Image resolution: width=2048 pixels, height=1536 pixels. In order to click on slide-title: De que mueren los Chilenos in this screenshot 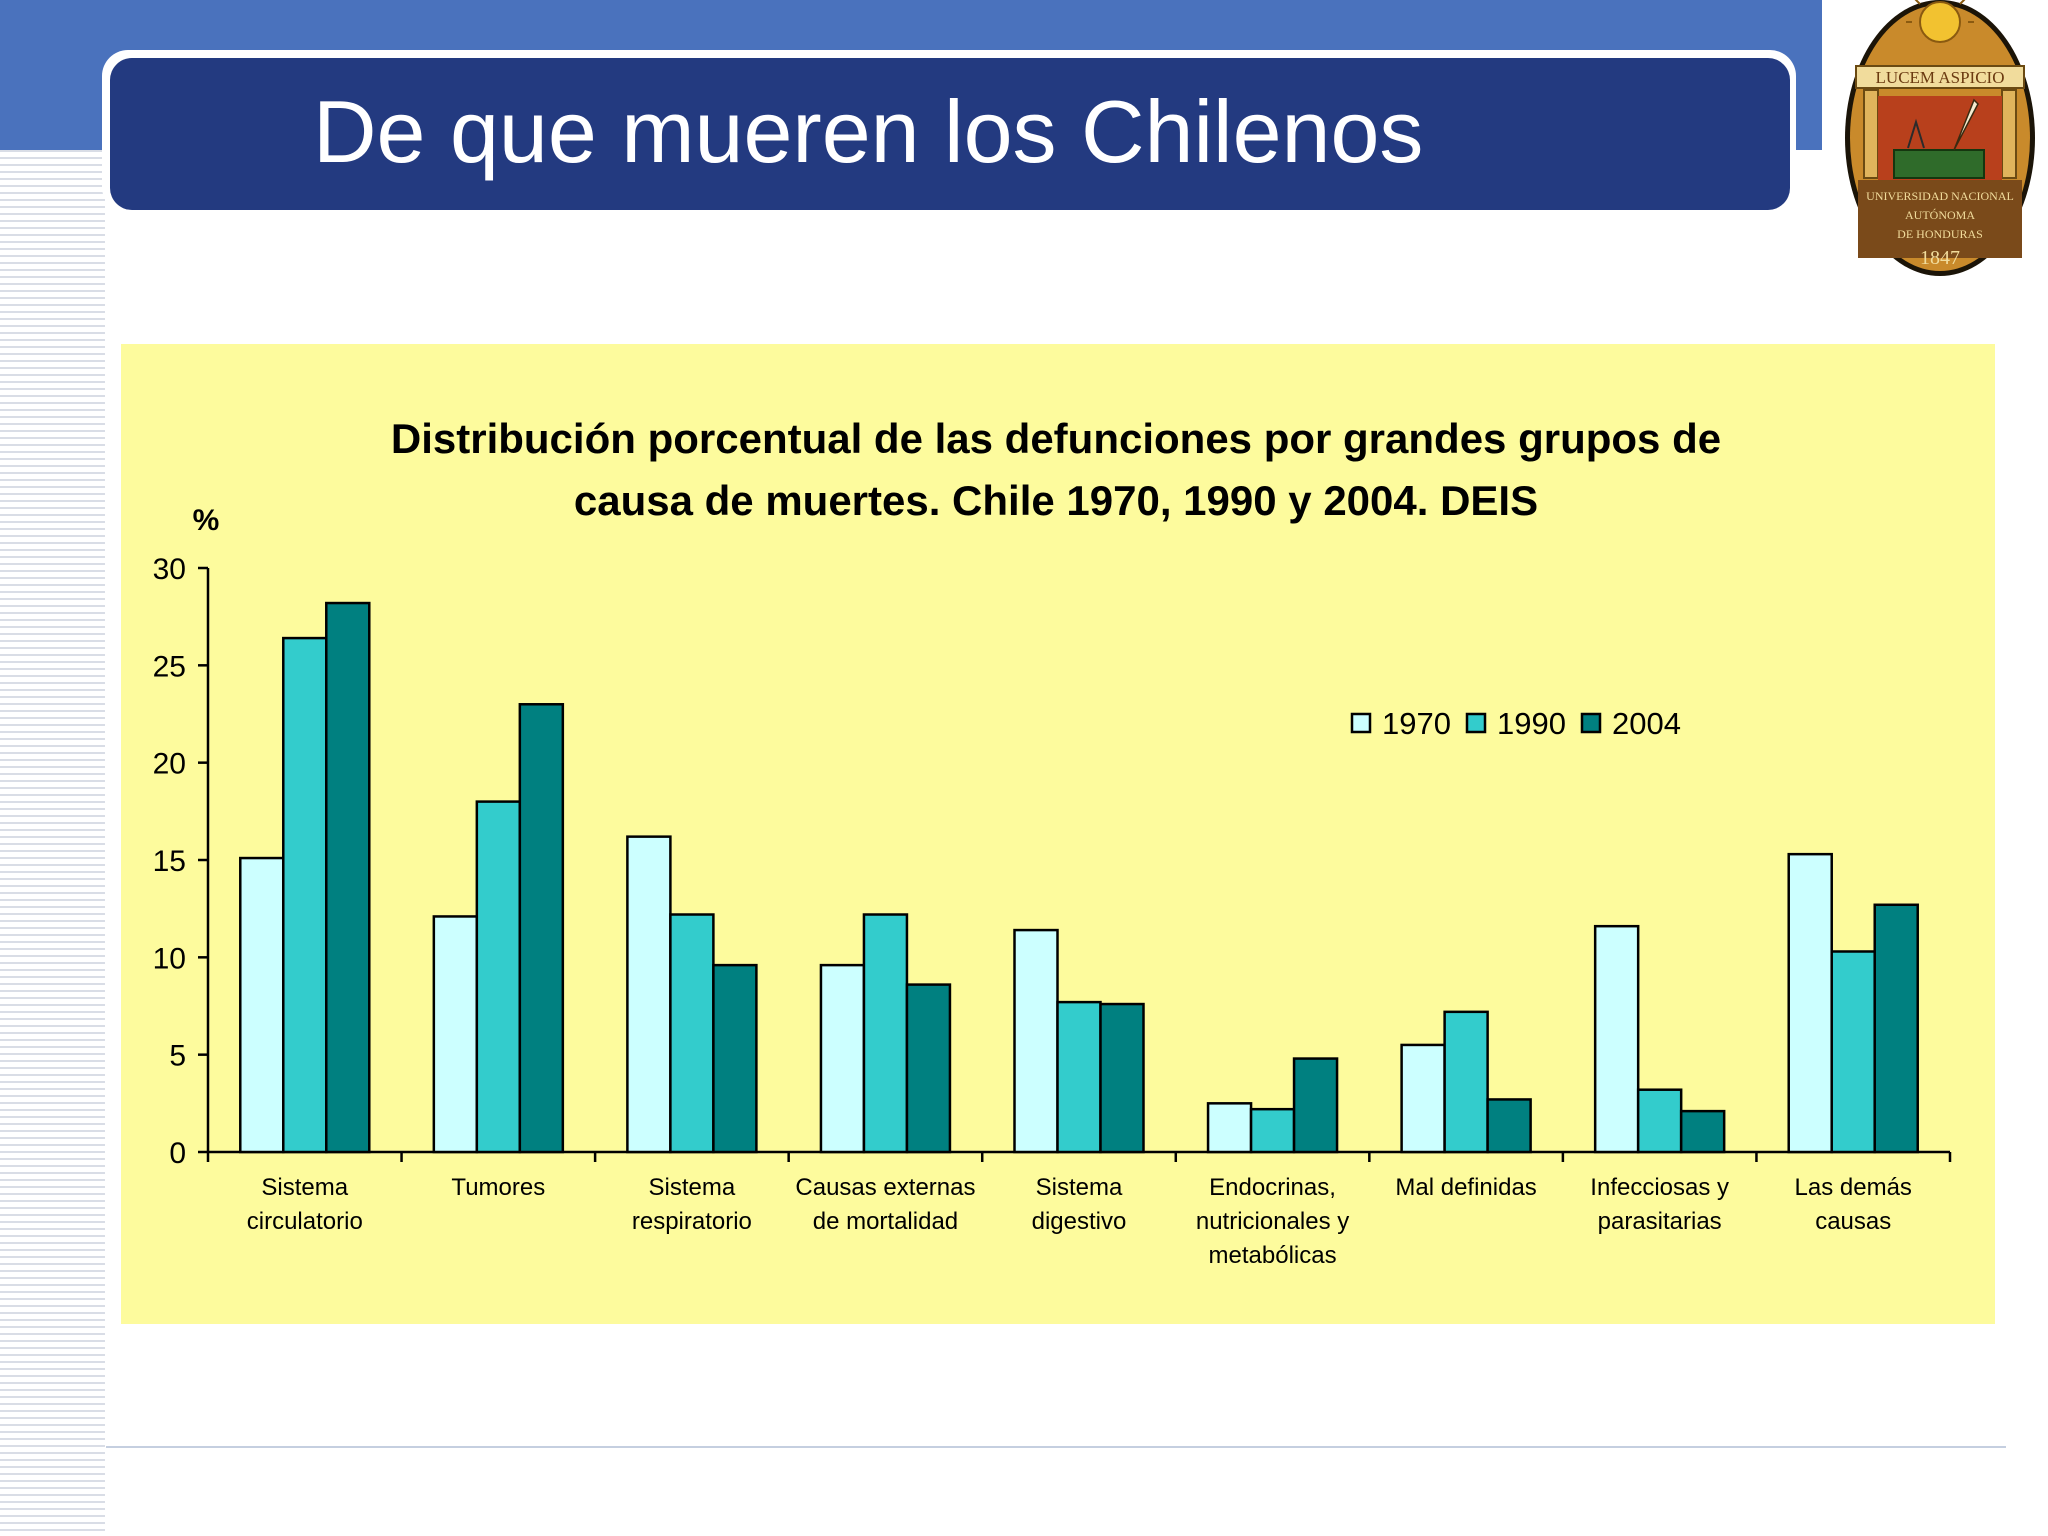, I will do `click(868, 131)`.